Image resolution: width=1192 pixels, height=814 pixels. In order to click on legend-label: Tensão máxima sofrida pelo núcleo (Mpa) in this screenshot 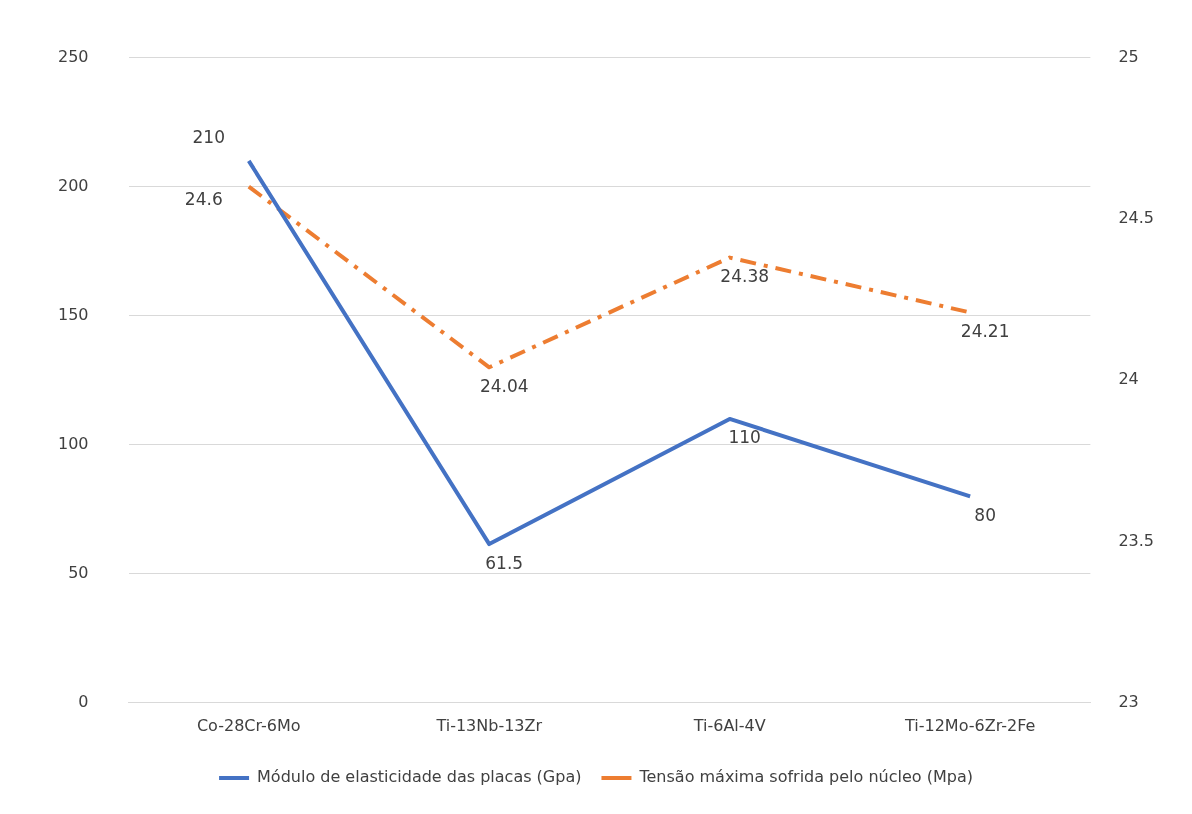, I will do `click(805, 777)`.